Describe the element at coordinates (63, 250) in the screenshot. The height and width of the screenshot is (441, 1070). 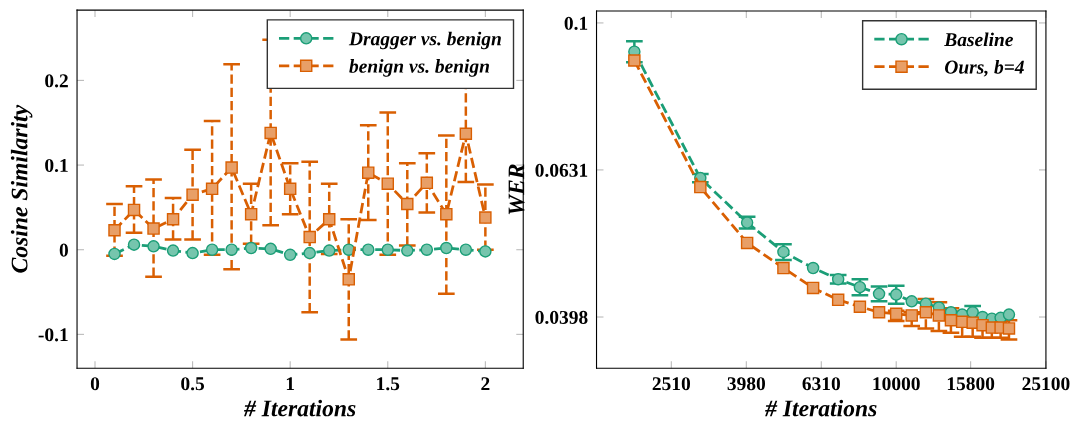
I see `y-tick-label: 0` at that location.